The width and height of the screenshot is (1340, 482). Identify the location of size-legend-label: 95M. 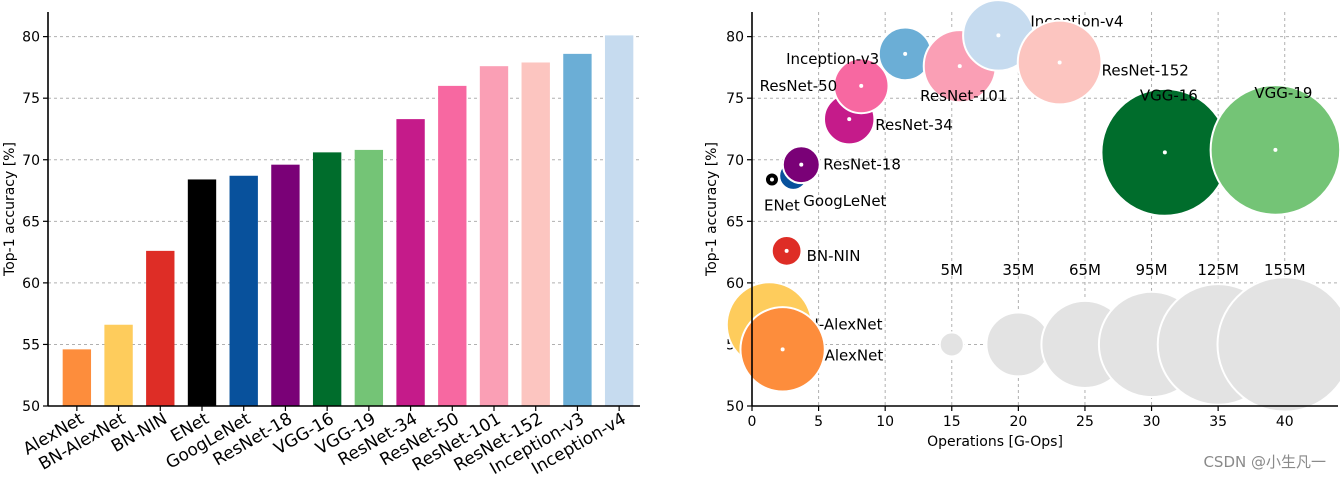
(1152, 270).